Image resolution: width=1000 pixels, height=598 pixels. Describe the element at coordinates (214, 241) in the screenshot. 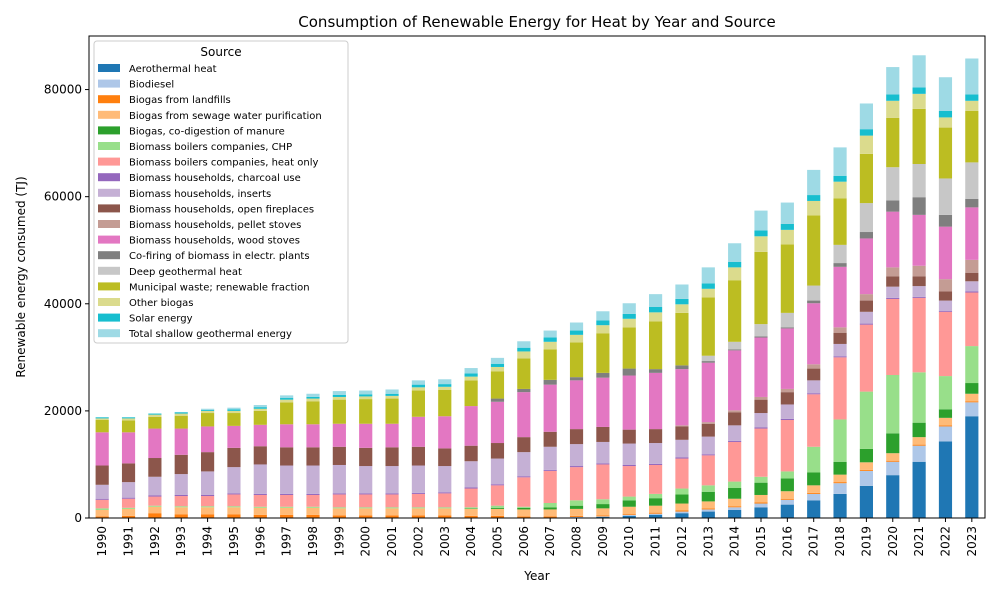

I see `legend-label: Biomass households, wood stoves` at that location.